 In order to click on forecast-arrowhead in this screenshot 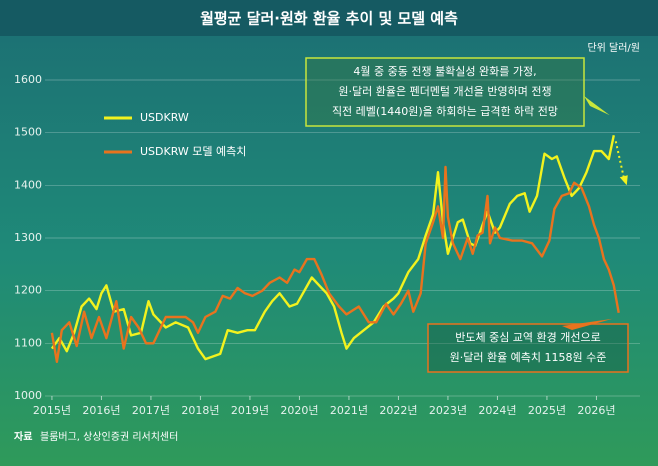, I will do `click(623, 180)`.